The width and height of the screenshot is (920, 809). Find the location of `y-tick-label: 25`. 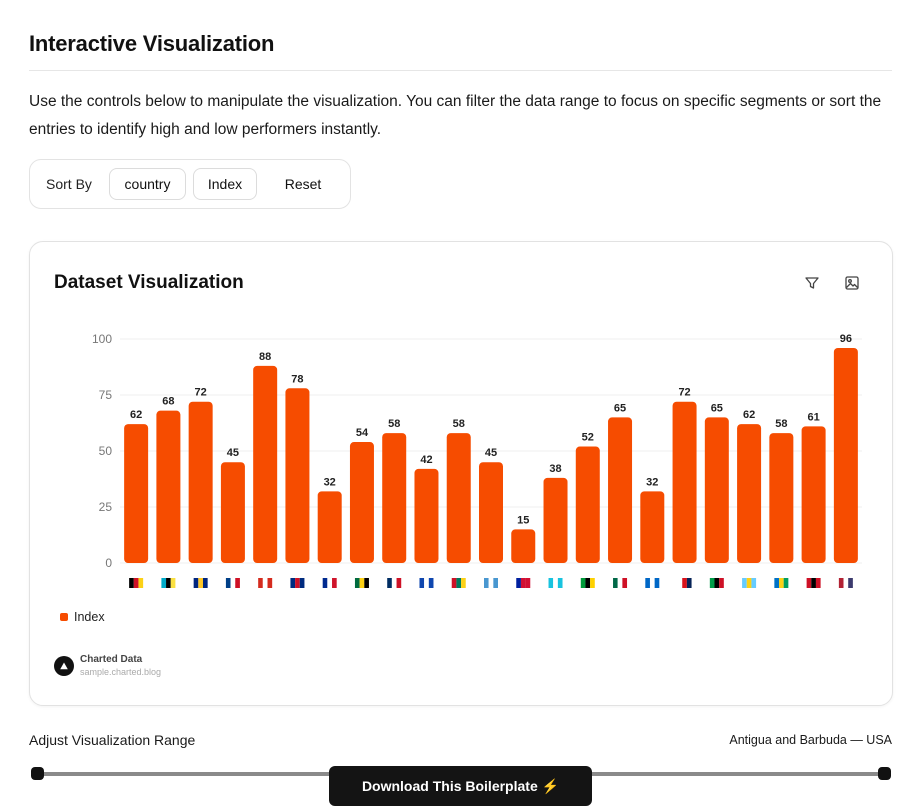

y-tick-label: 25 is located at coordinates (106, 507).